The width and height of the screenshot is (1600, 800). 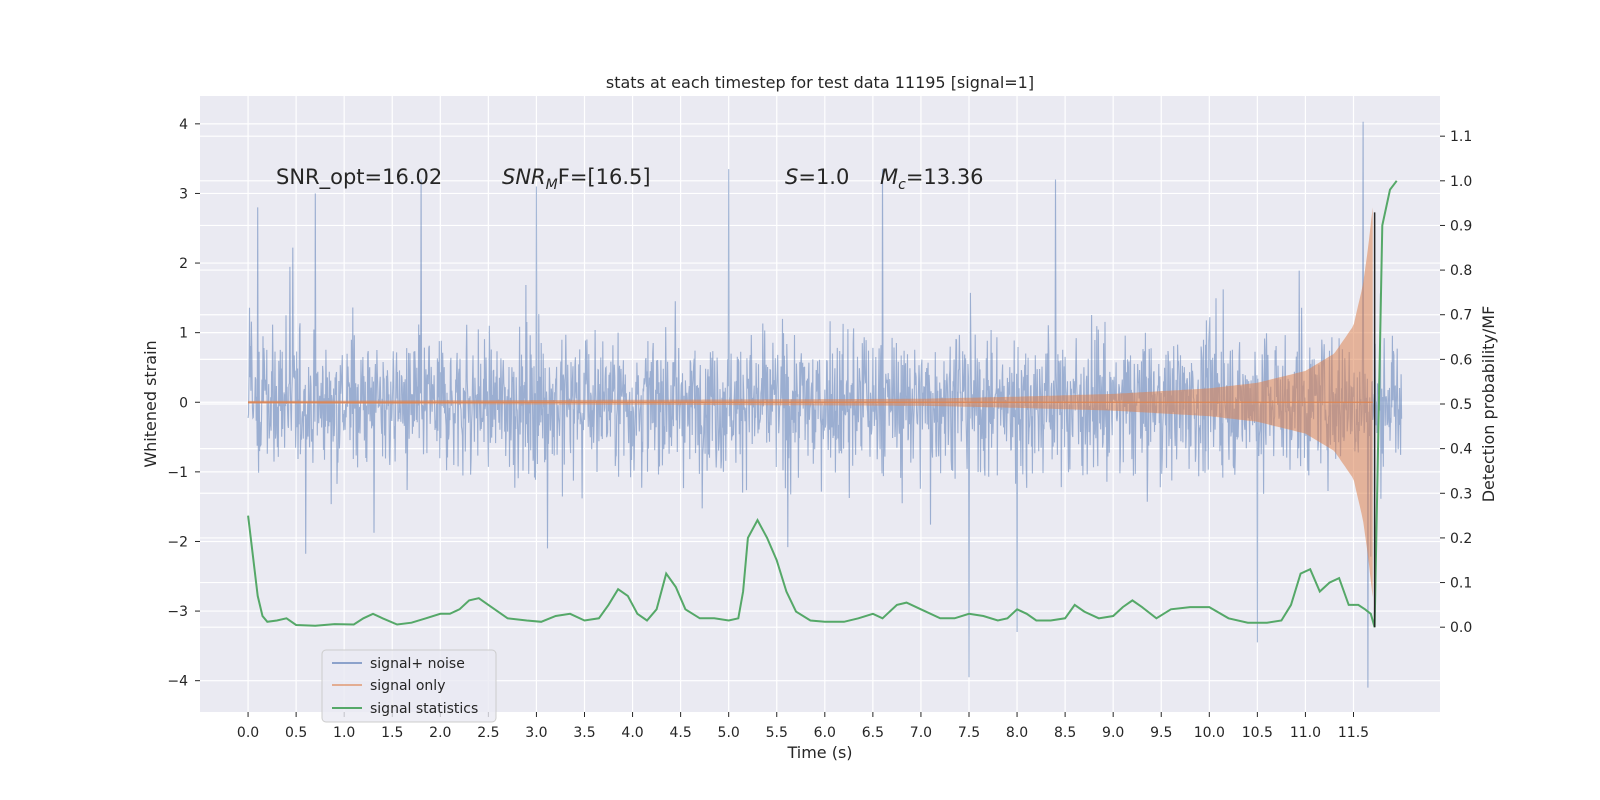 What do you see at coordinates (183, 194) in the screenshot?
I see `y-tick-label: 3` at bounding box center [183, 194].